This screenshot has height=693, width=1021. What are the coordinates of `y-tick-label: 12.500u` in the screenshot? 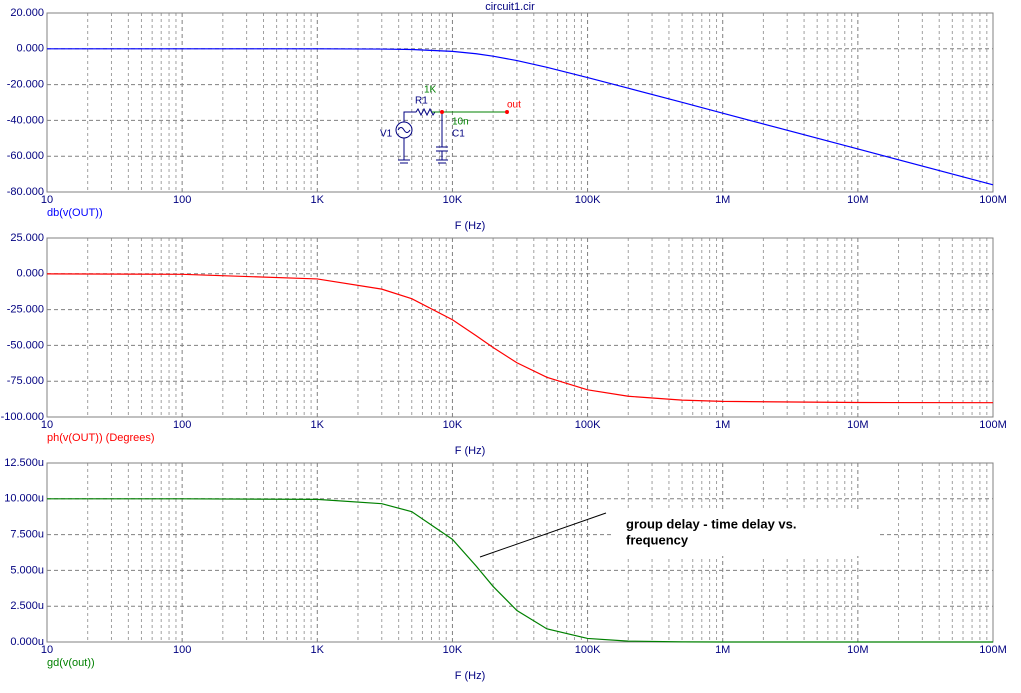 It's located at (24, 463).